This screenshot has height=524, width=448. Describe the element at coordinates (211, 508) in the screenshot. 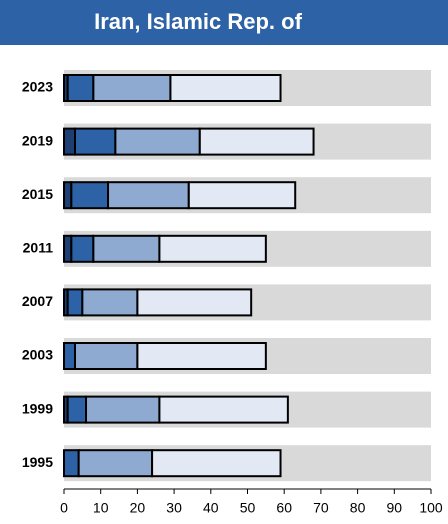

I see `x-tick-label: 40` at that location.